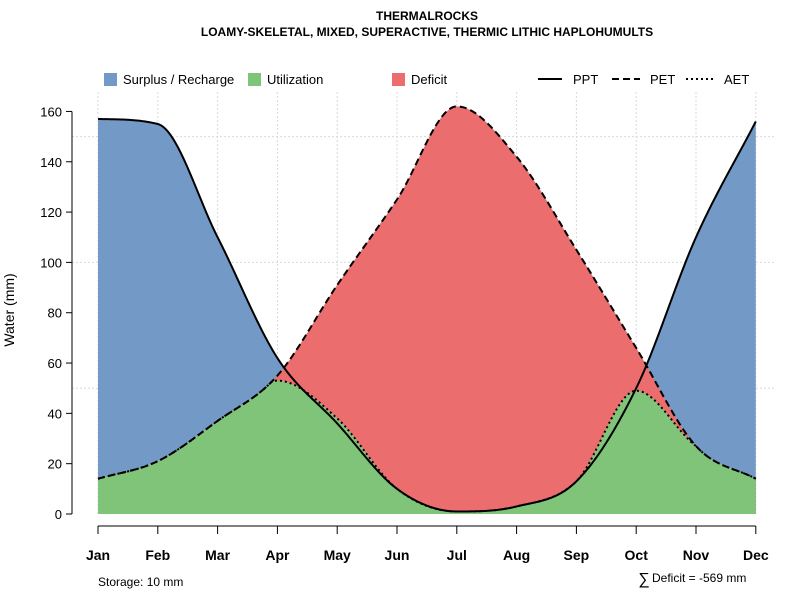  What do you see at coordinates (9, 309) in the screenshot?
I see `y-axis-label: Water (mm)` at bounding box center [9, 309].